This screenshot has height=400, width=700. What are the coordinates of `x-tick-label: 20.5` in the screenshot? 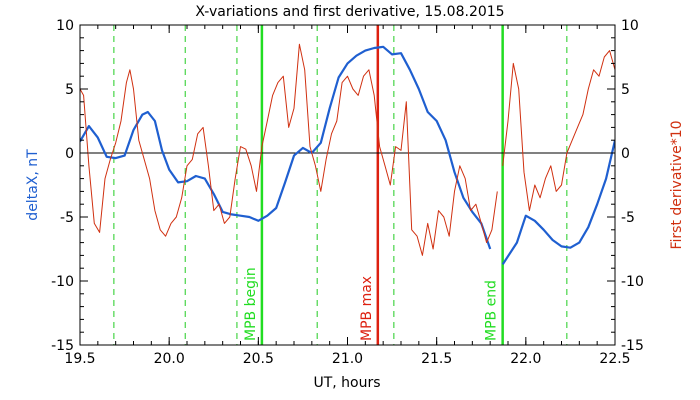 It's located at (258, 359).